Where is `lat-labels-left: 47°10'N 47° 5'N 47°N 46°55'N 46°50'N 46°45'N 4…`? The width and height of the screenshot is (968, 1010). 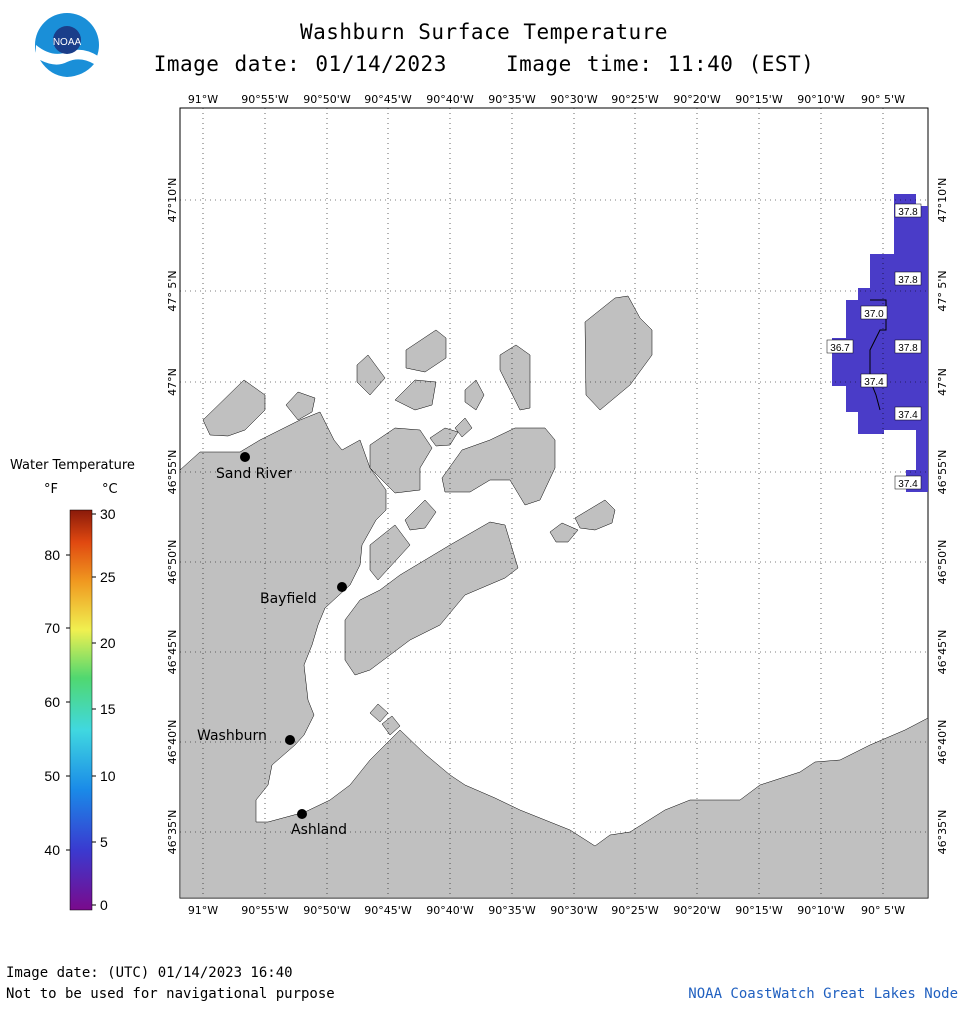 lat-labels-left: 47°10'N 47° 5'N 47°N 46°55'N 46°50'N 46°45'N 4… is located at coordinates (172, 516).